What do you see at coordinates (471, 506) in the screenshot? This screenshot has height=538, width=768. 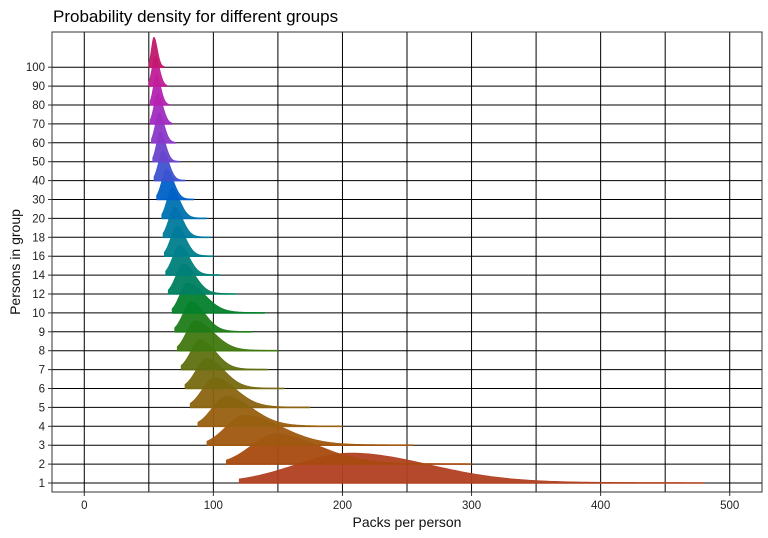 I see `x-tick-label: 300` at bounding box center [471, 506].